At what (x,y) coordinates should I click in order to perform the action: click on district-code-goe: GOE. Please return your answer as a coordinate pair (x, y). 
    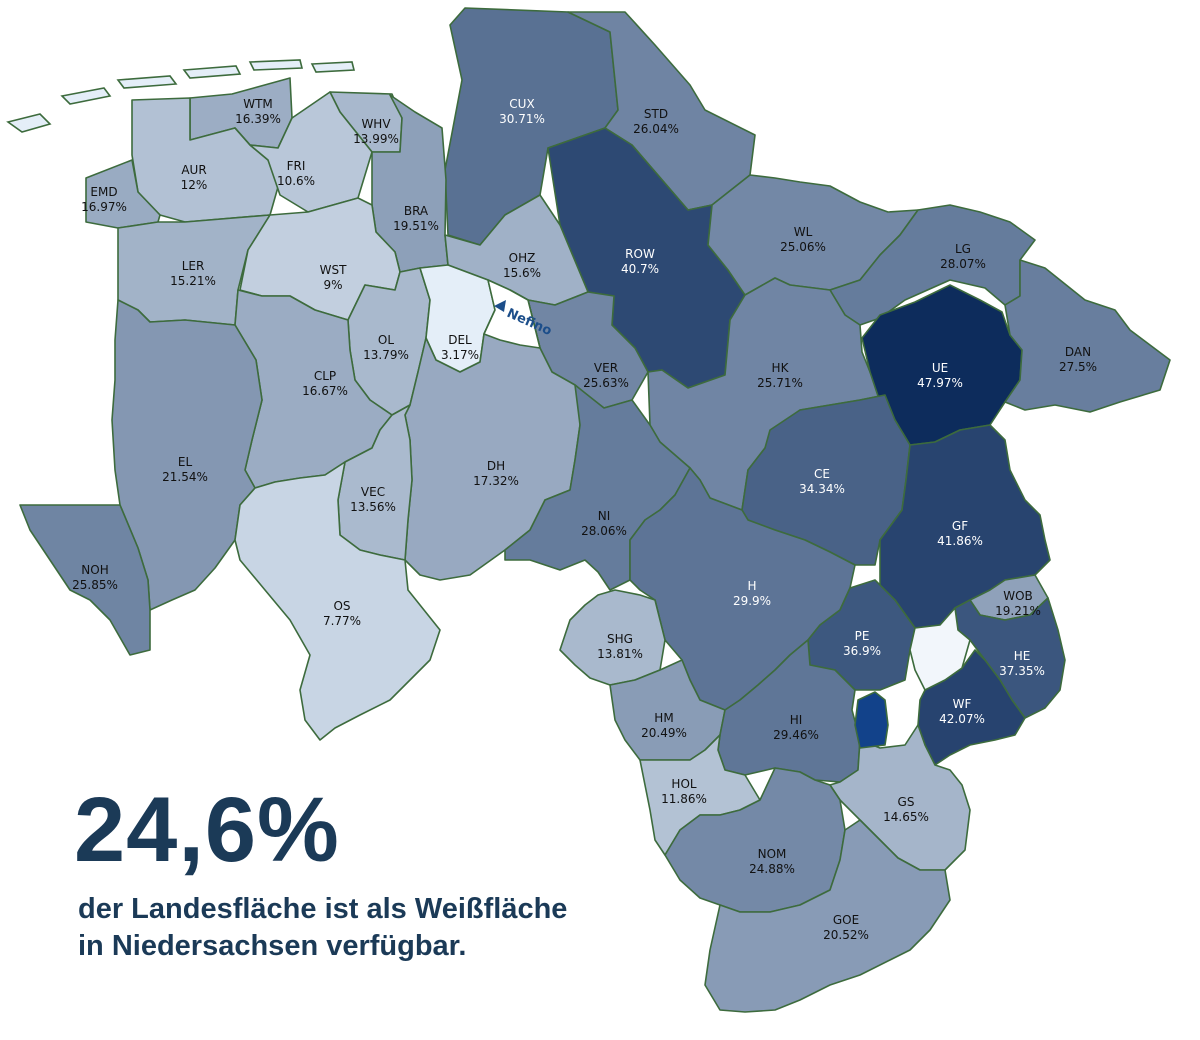
    Looking at the image, I should click on (846, 920).